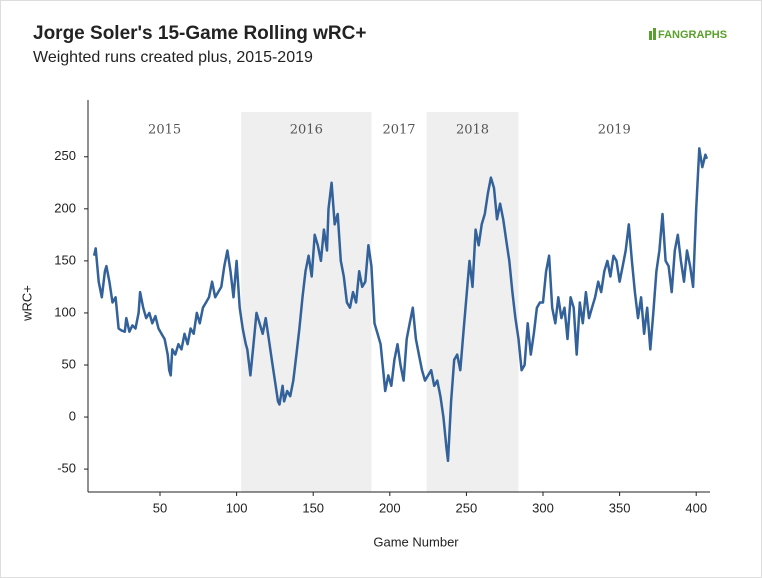  What do you see at coordinates (160, 507) in the screenshot?
I see `x-tick-label: 50` at bounding box center [160, 507].